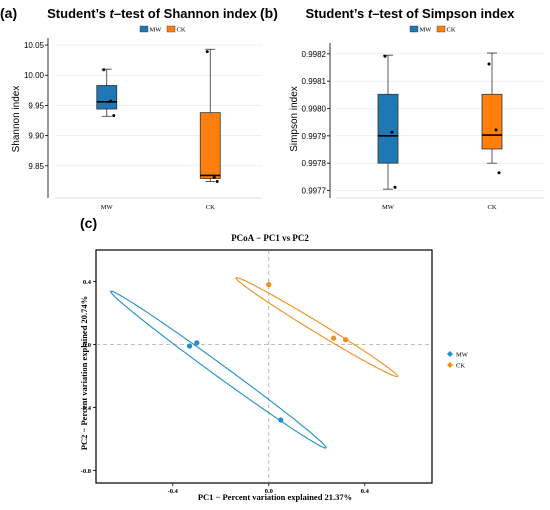 The image size is (550, 510). Describe the element at coordinates (269, 13) in the screenshot. I see `panel-b-label: (b)` at that location.